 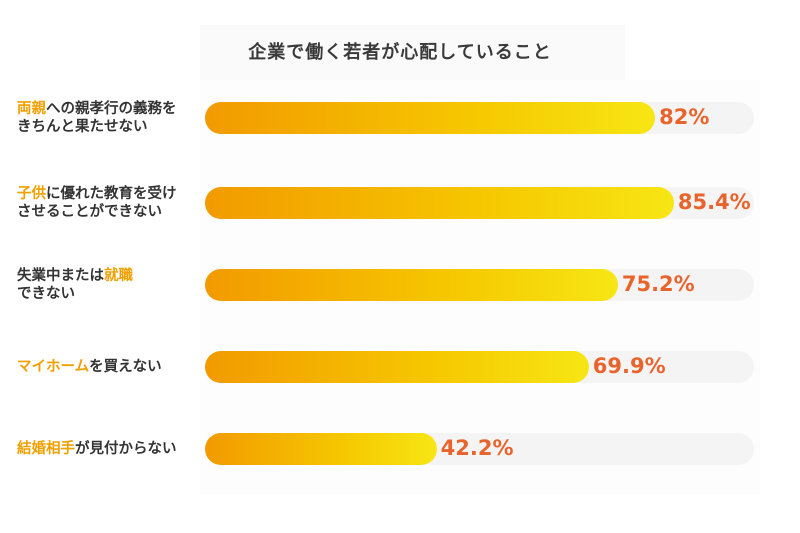 What do you see at coordinates (31, 109) in the screenshot?
I see `category-label-highlight: 両親` at bounding box center [31, 109].